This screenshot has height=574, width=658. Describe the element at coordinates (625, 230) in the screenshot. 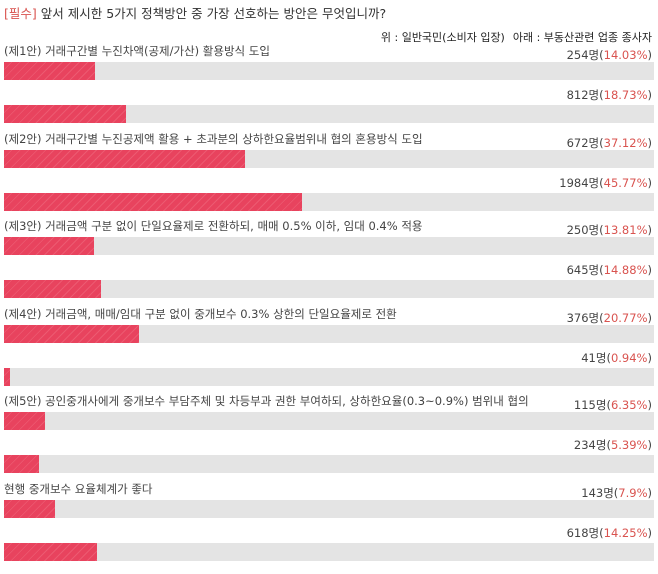

I see `percent-label: 13.81%` at that location.